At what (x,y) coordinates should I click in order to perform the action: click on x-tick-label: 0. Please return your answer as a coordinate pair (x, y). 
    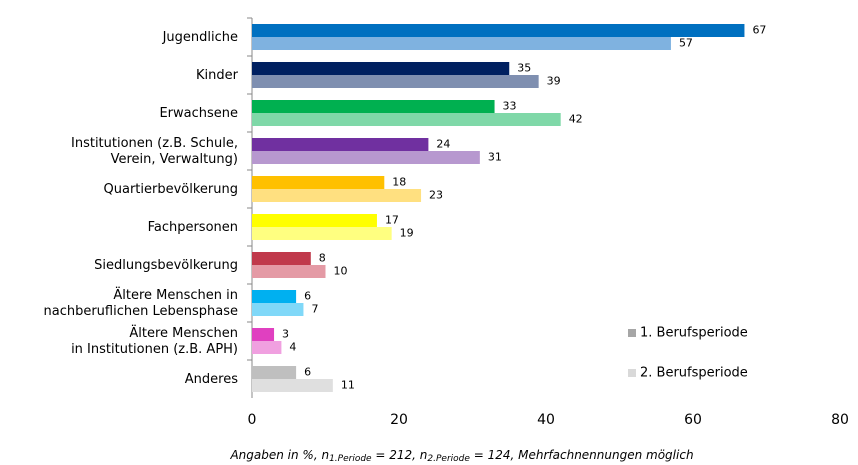
    Looking at the image, I should click on (252, 420).